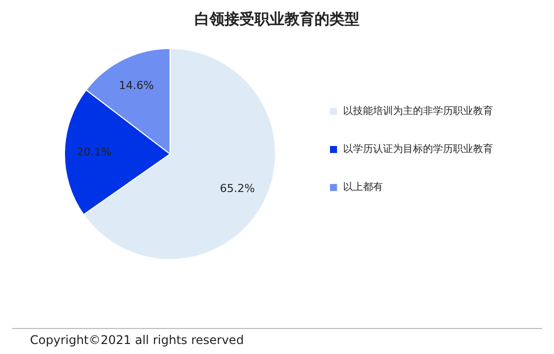 The width and height of the screenshot is (554, 354). Describe the element at coordinates (418, 149) in the screenshot. I see `legend-label: 以学历认证为目标的学历职业教育` at that location.